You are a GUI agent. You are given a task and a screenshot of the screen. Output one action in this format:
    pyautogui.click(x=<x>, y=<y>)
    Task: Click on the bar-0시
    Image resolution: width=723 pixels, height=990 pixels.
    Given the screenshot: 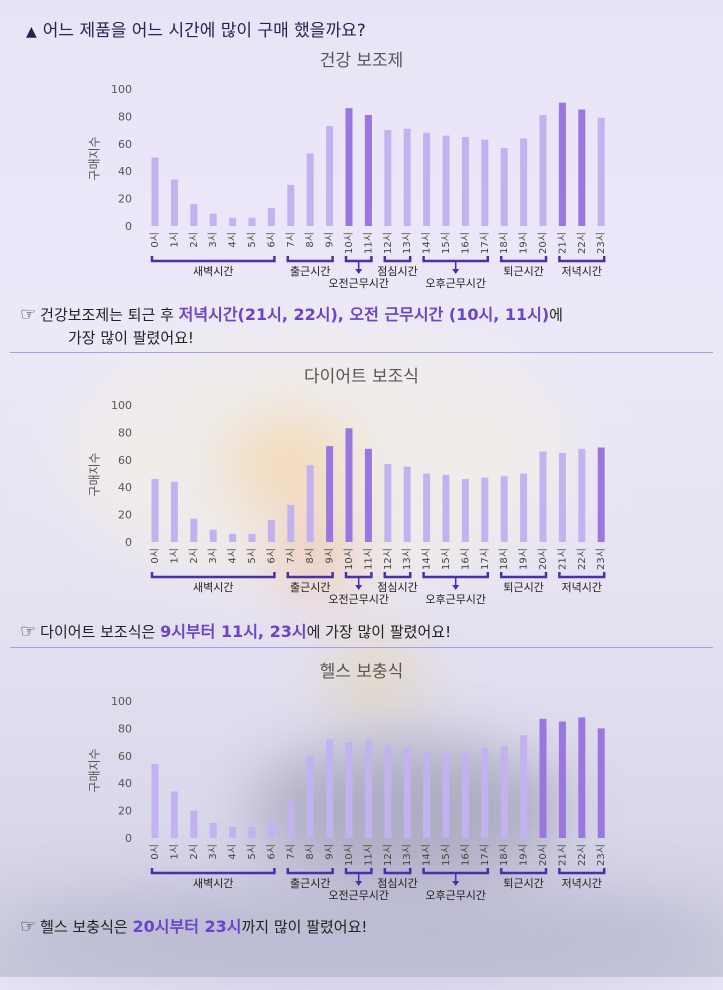 What is the action you would take?
    pyautogui.click(x=155, y=801)
    